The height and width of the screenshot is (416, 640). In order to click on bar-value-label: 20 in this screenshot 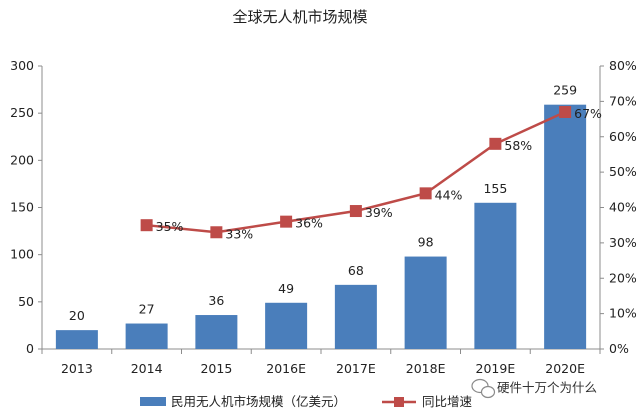, I will do `click(77, 315)`.